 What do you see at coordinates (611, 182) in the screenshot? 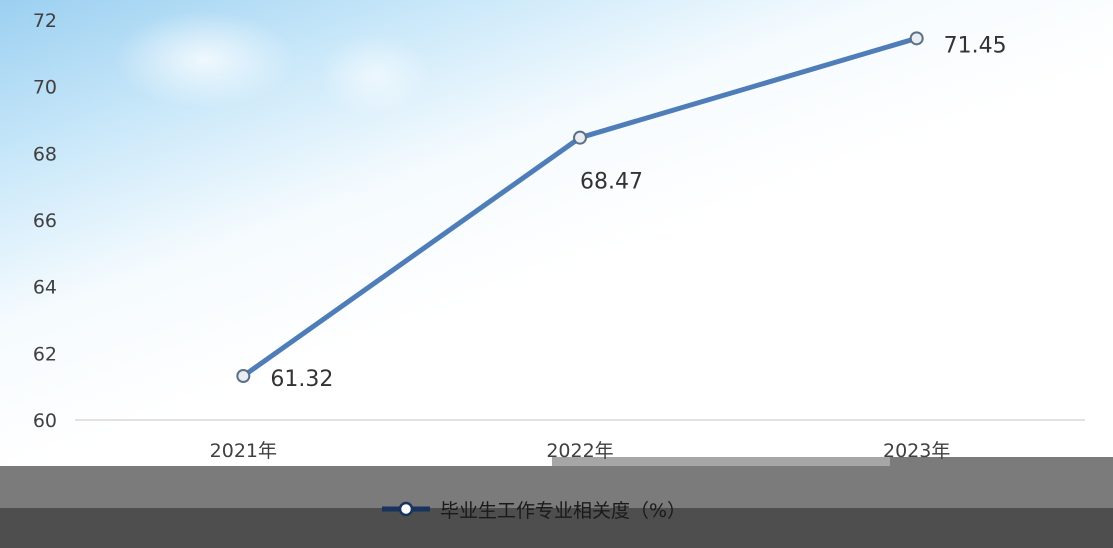
I see `data-label: 68.47` at bounding box center [611, 182].